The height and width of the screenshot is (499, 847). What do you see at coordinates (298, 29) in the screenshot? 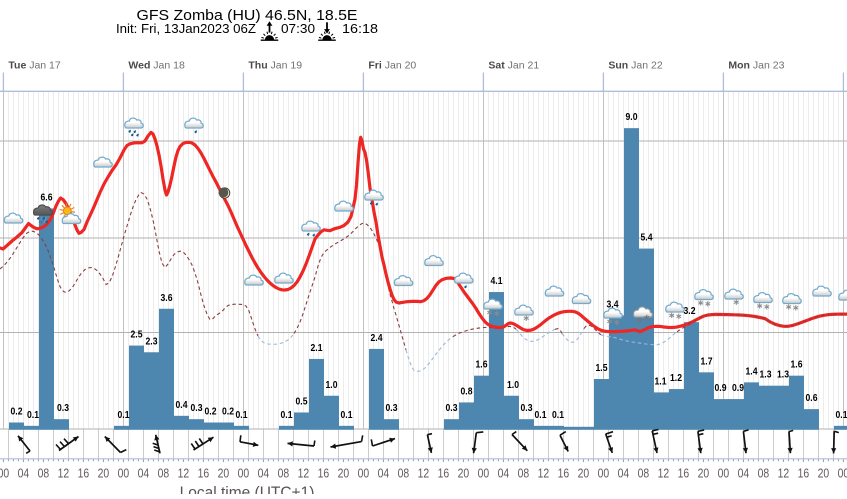
I see `svg-text: 07:30` at bounding box center [298, 29].